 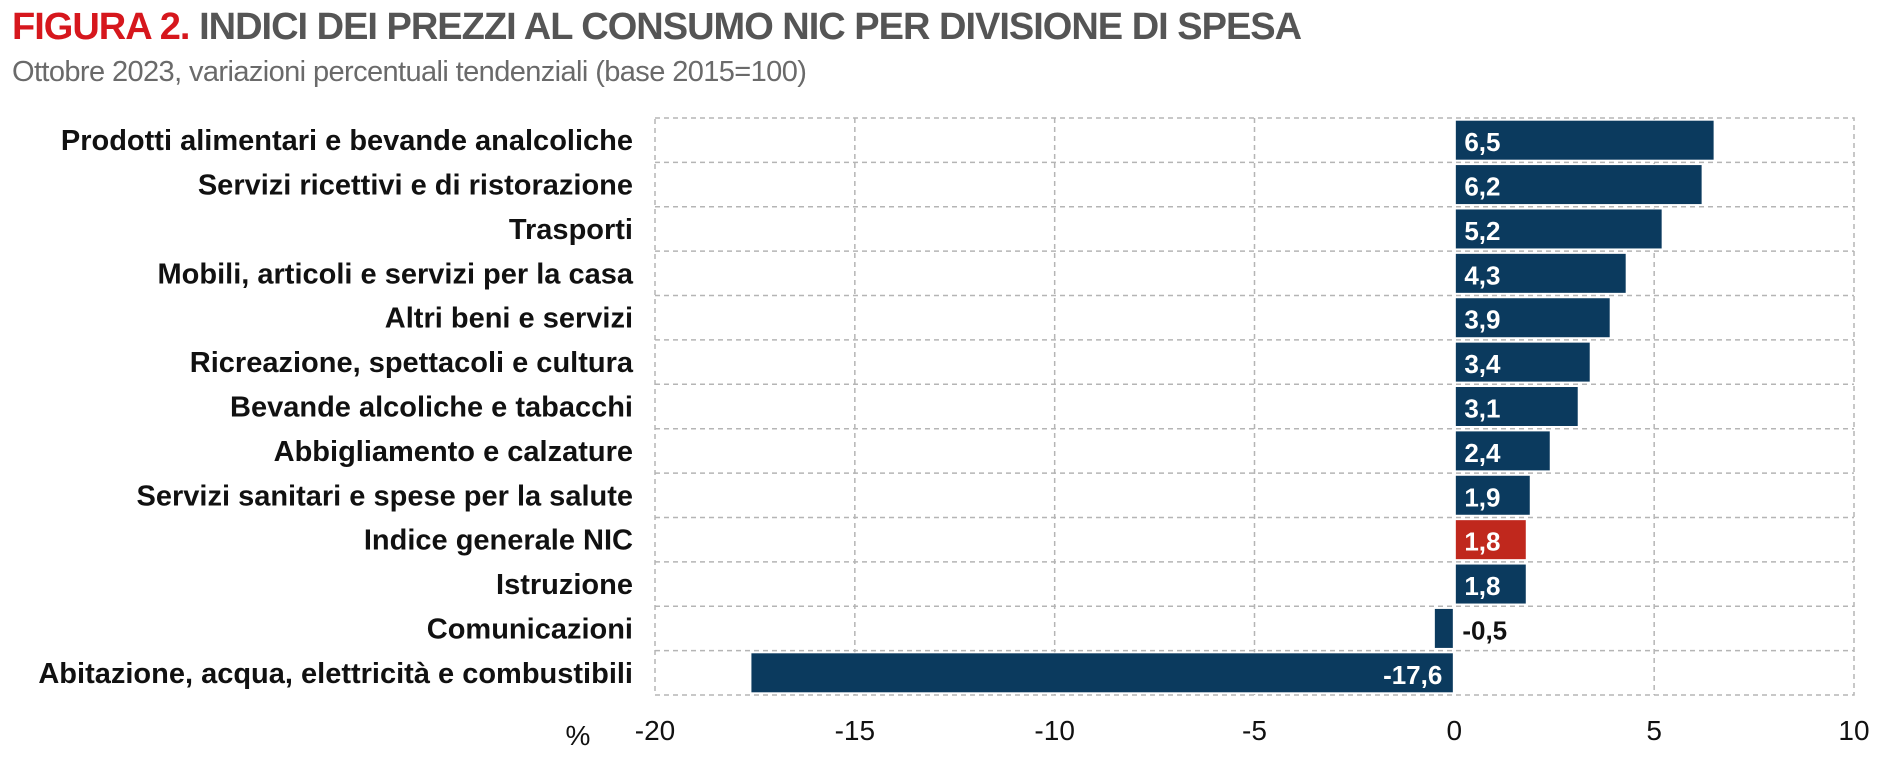 I want to click on x-tick-label: 10, so click(x=1853, y=730).